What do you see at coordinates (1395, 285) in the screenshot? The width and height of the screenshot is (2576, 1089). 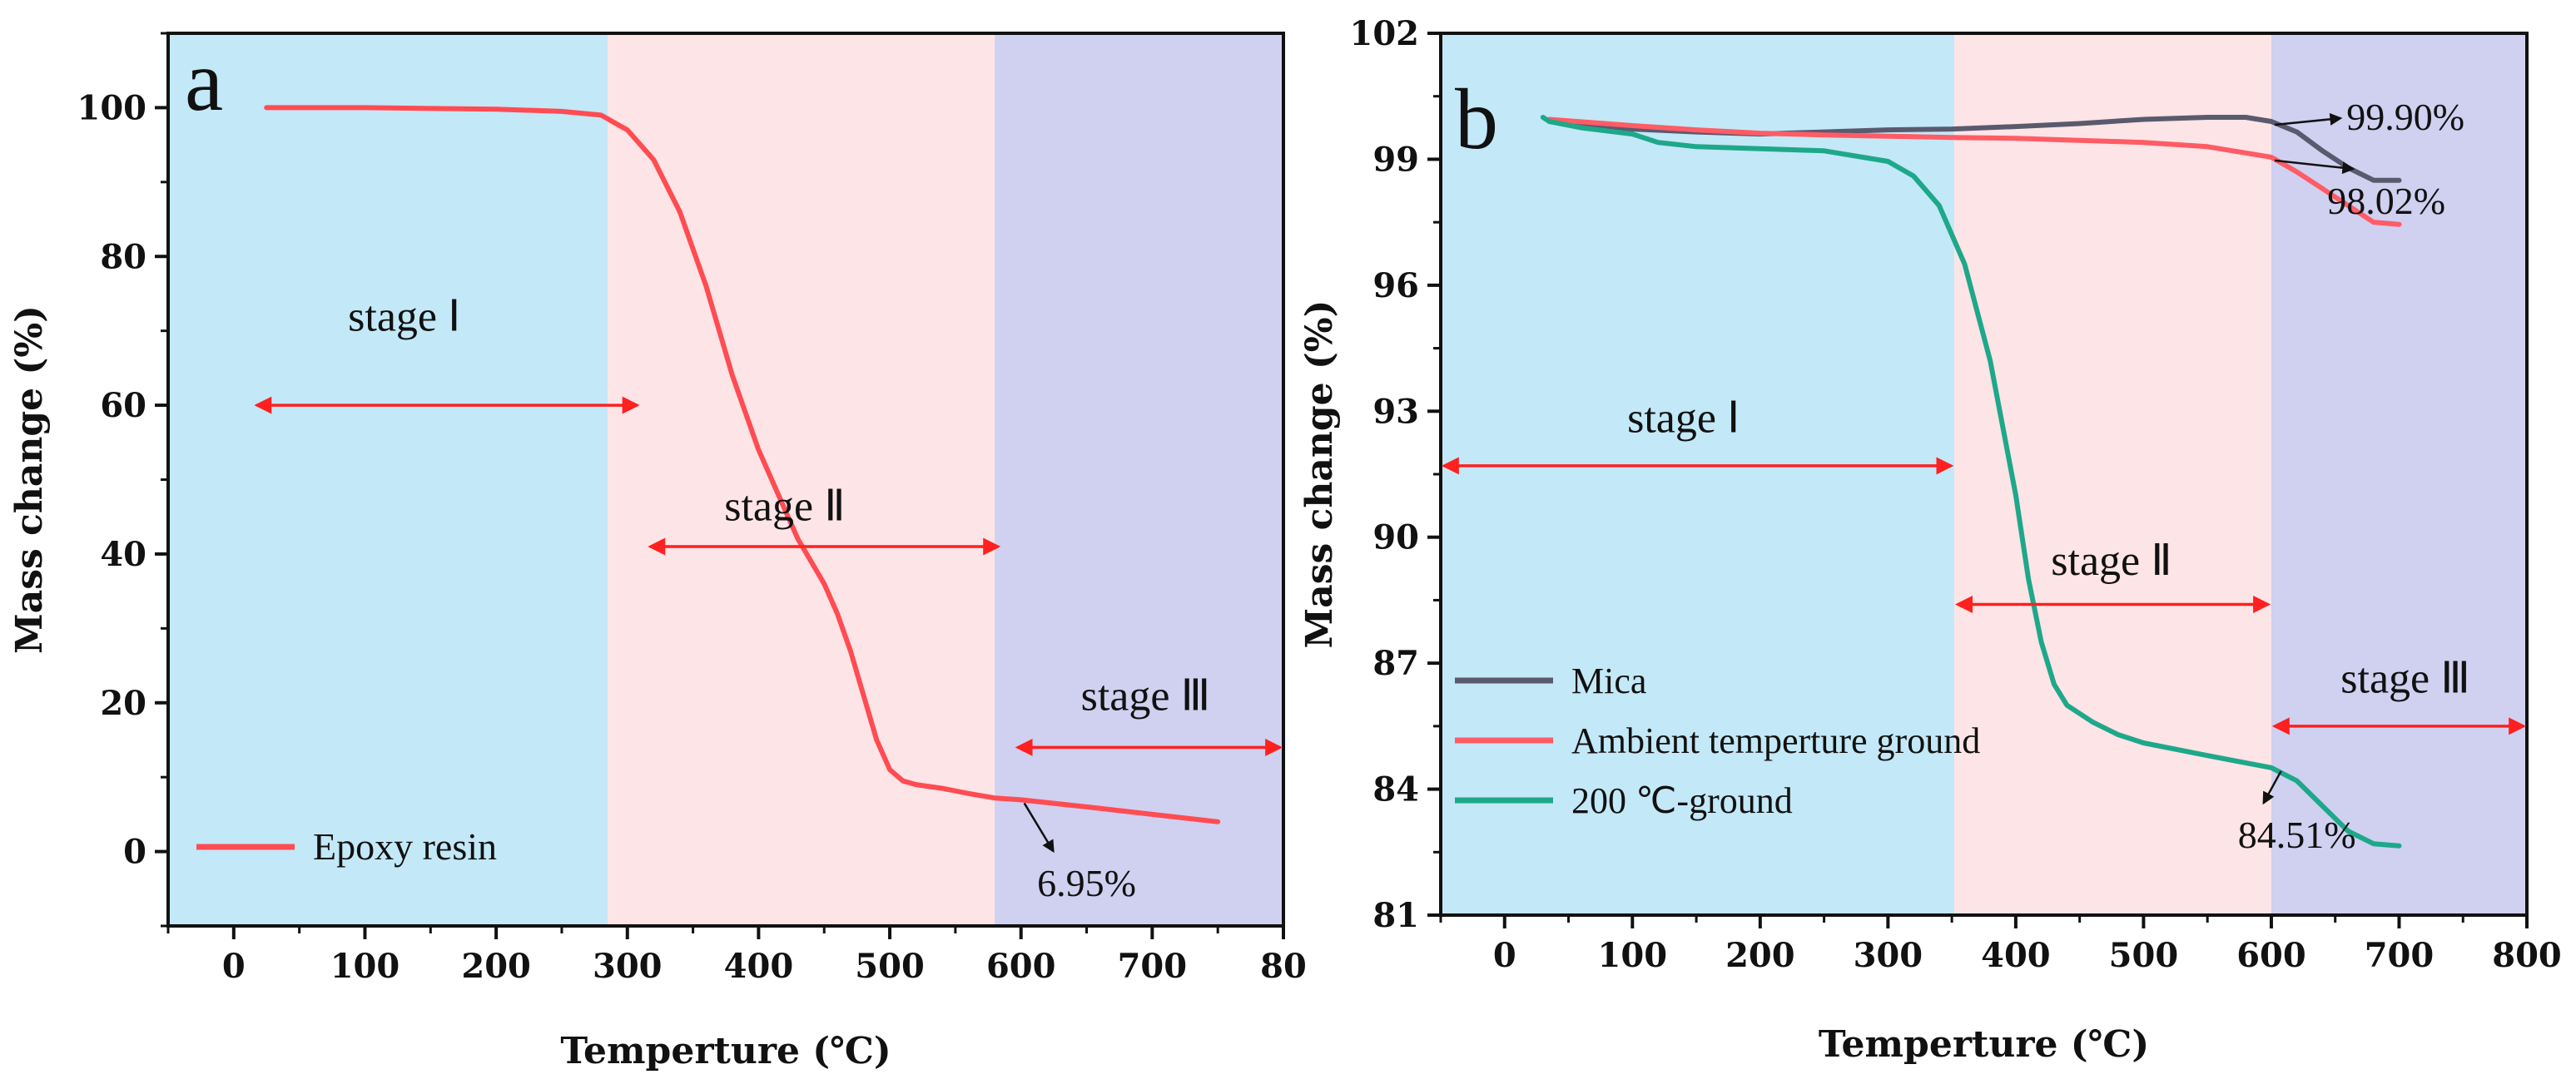 I see `y-tick-label: 96` at bounding box center [1395, 285].